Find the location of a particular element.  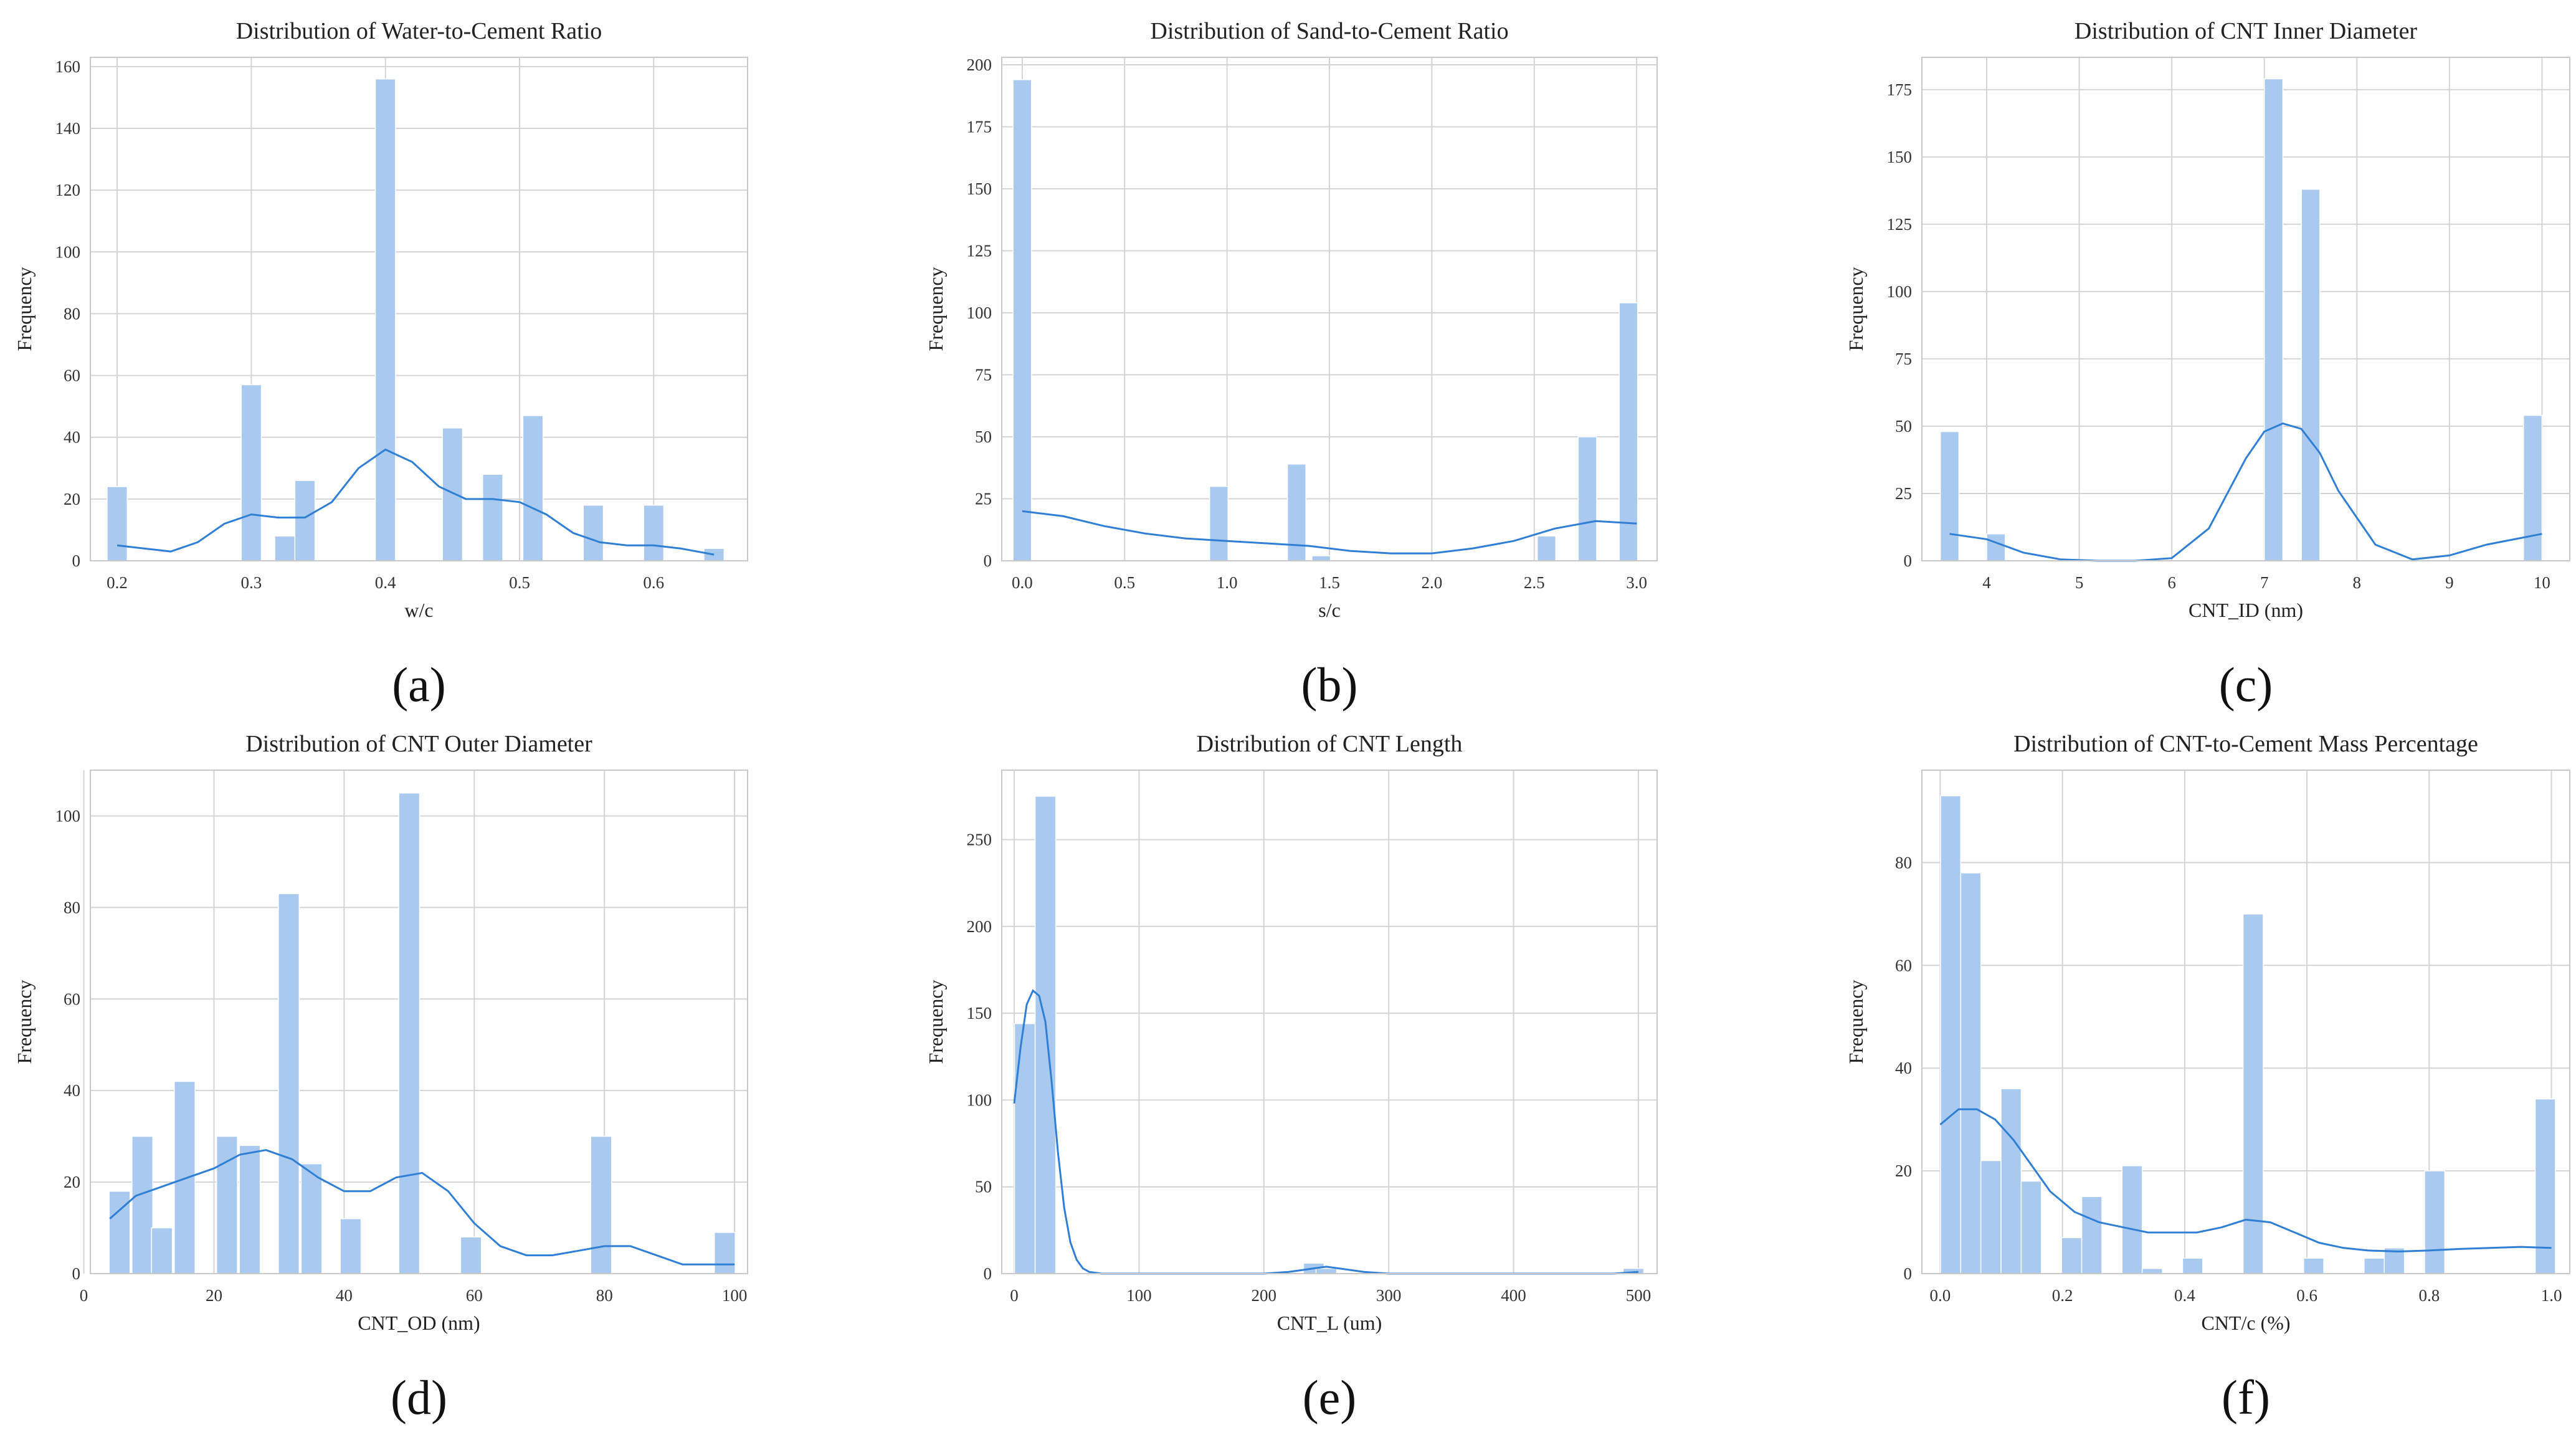

x-tick-label: 4 is located at coordinates (1986, 582).